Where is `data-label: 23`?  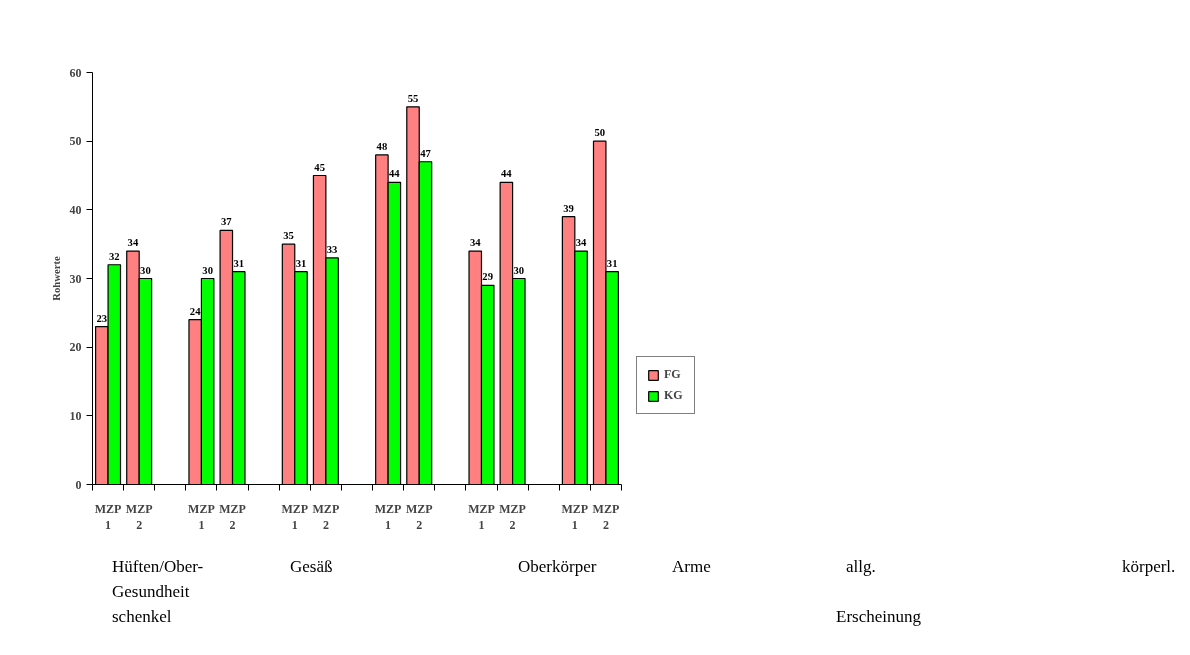 data-label: 23 is located at coordinates (102, 318).